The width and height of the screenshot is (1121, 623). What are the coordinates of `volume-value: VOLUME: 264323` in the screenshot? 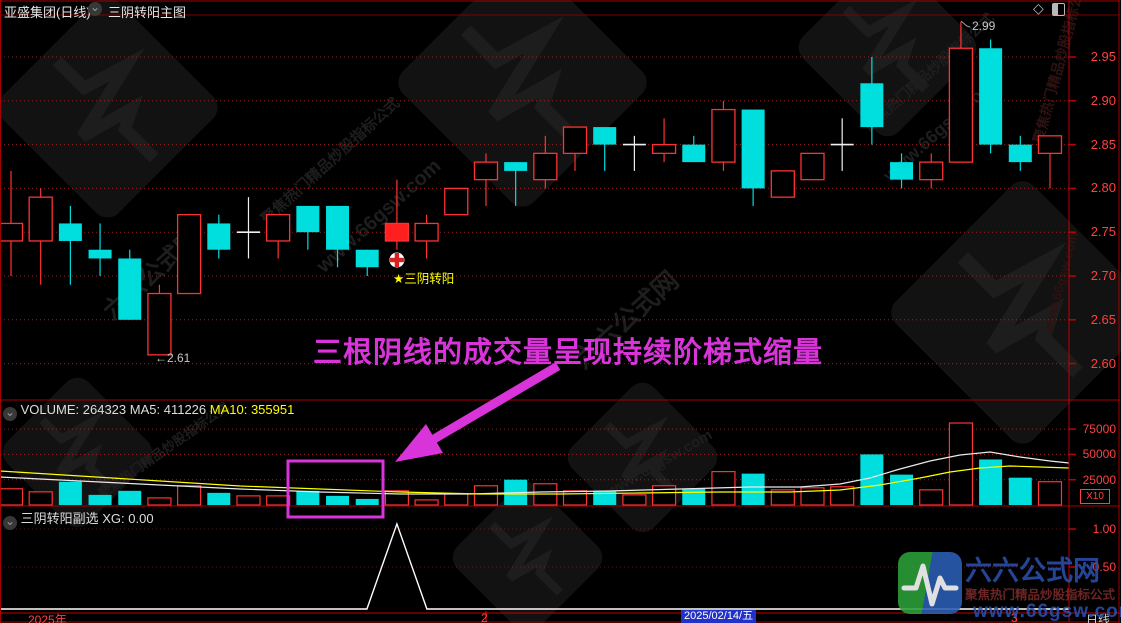 It's located at (73, 409).